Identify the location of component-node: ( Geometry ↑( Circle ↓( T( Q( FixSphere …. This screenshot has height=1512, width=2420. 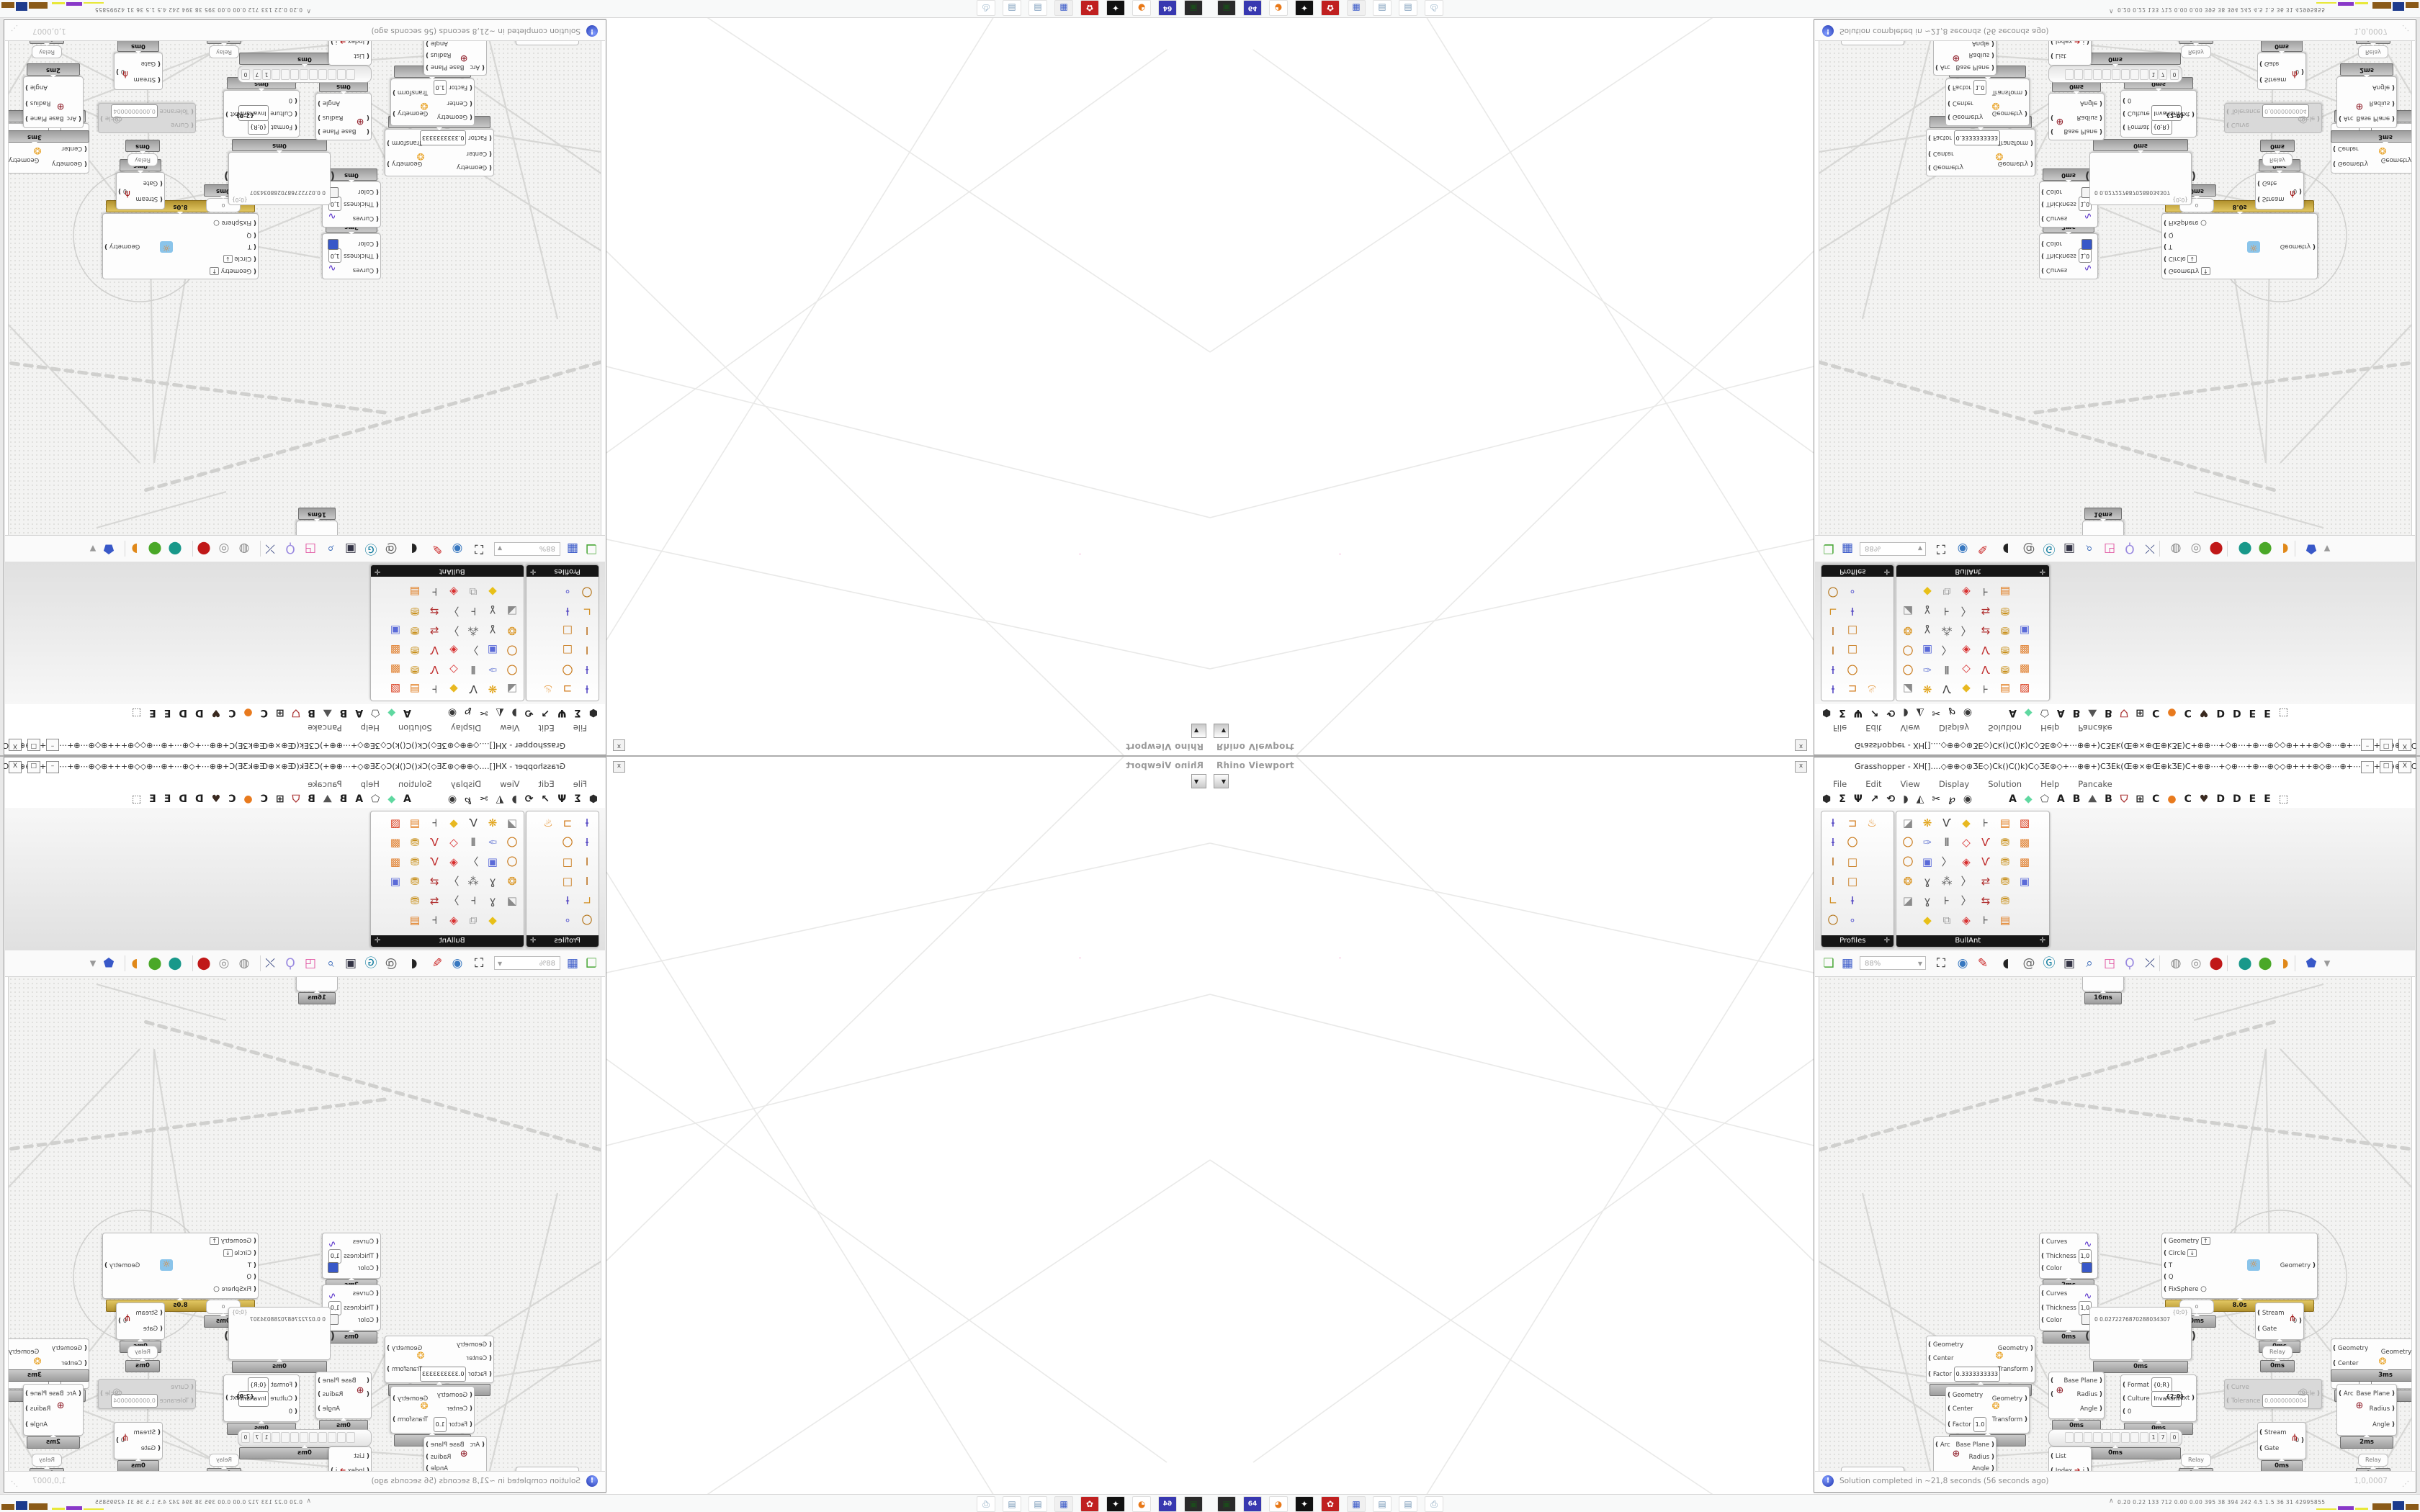
(180, 1272).